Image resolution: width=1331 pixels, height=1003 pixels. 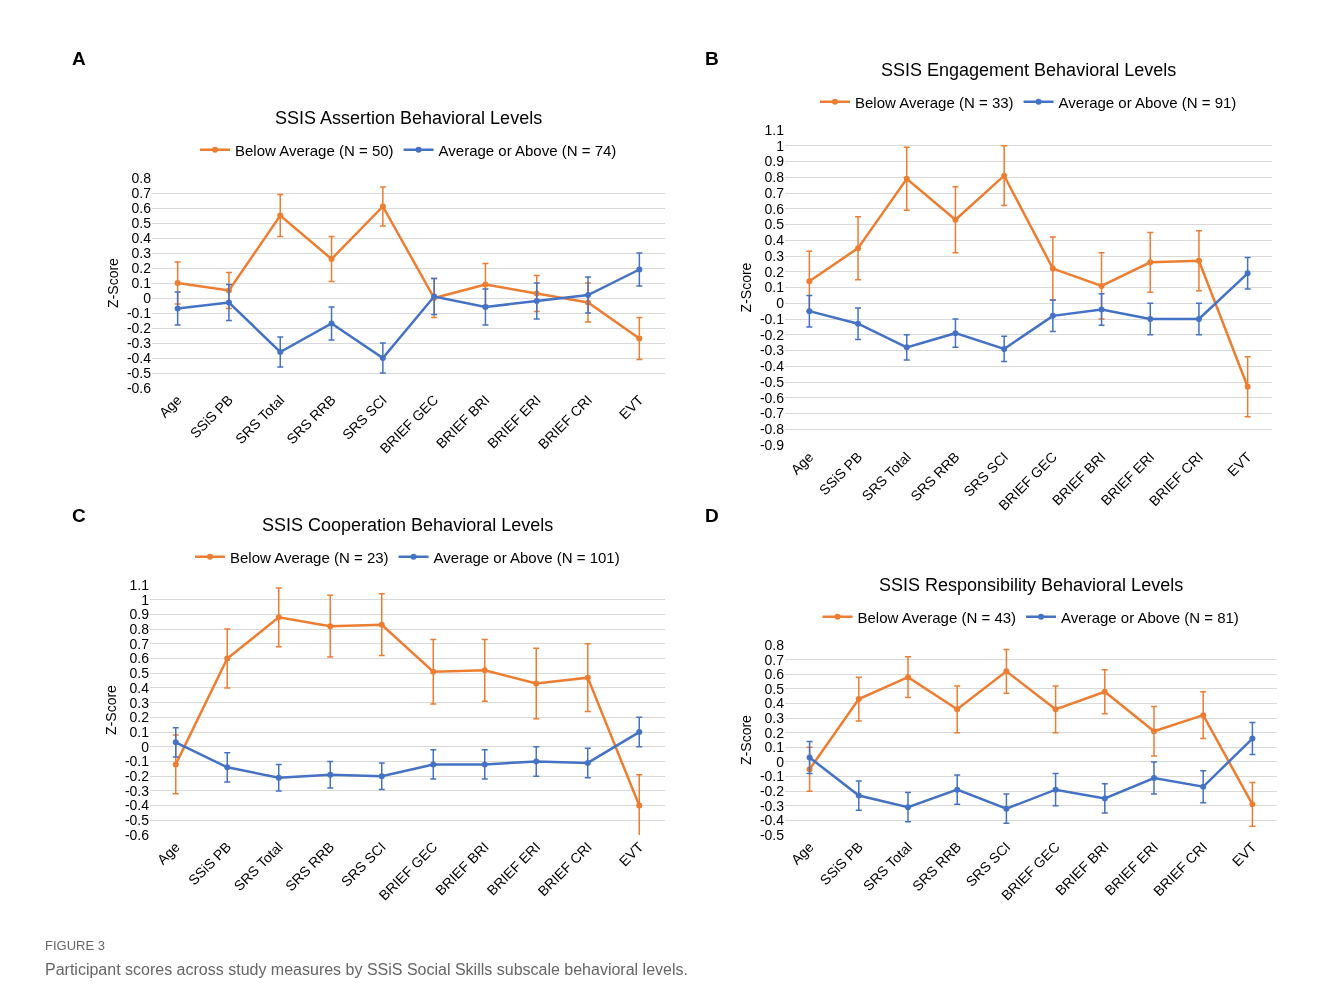 What do you see at coordinates (774, 161) in the screenshot?
I see `y-tick-label: 0.9` at bounding box center [774, 161].